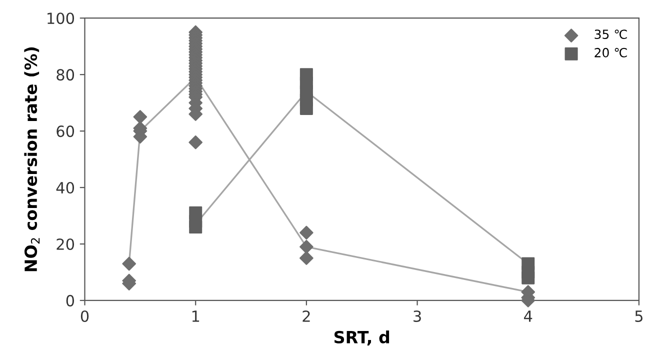 Image resolution: width=652 pixels, height=362 pixels. I want to click on x-tick-label: 4, so click(528, 316).